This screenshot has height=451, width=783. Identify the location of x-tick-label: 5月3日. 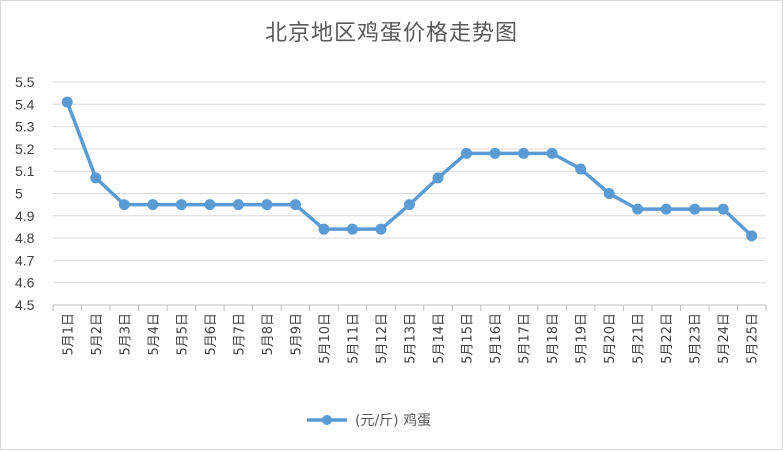
(125, 334).